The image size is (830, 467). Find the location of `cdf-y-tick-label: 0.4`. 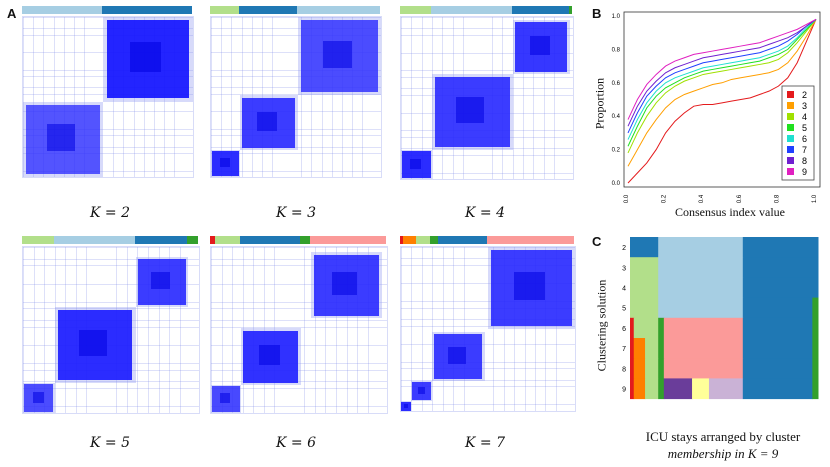

cdf-y-tick-label: 0.4 is located at coordinates (616, 117).